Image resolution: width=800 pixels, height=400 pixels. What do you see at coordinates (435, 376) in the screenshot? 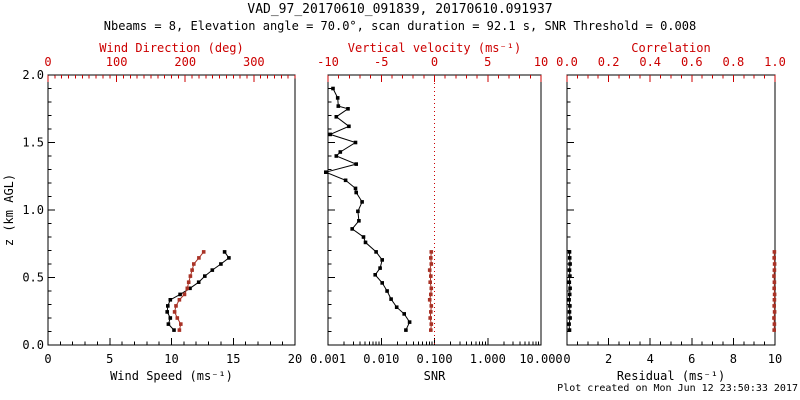
I see `svg-text: SNR` at bounding box center [435, 376].